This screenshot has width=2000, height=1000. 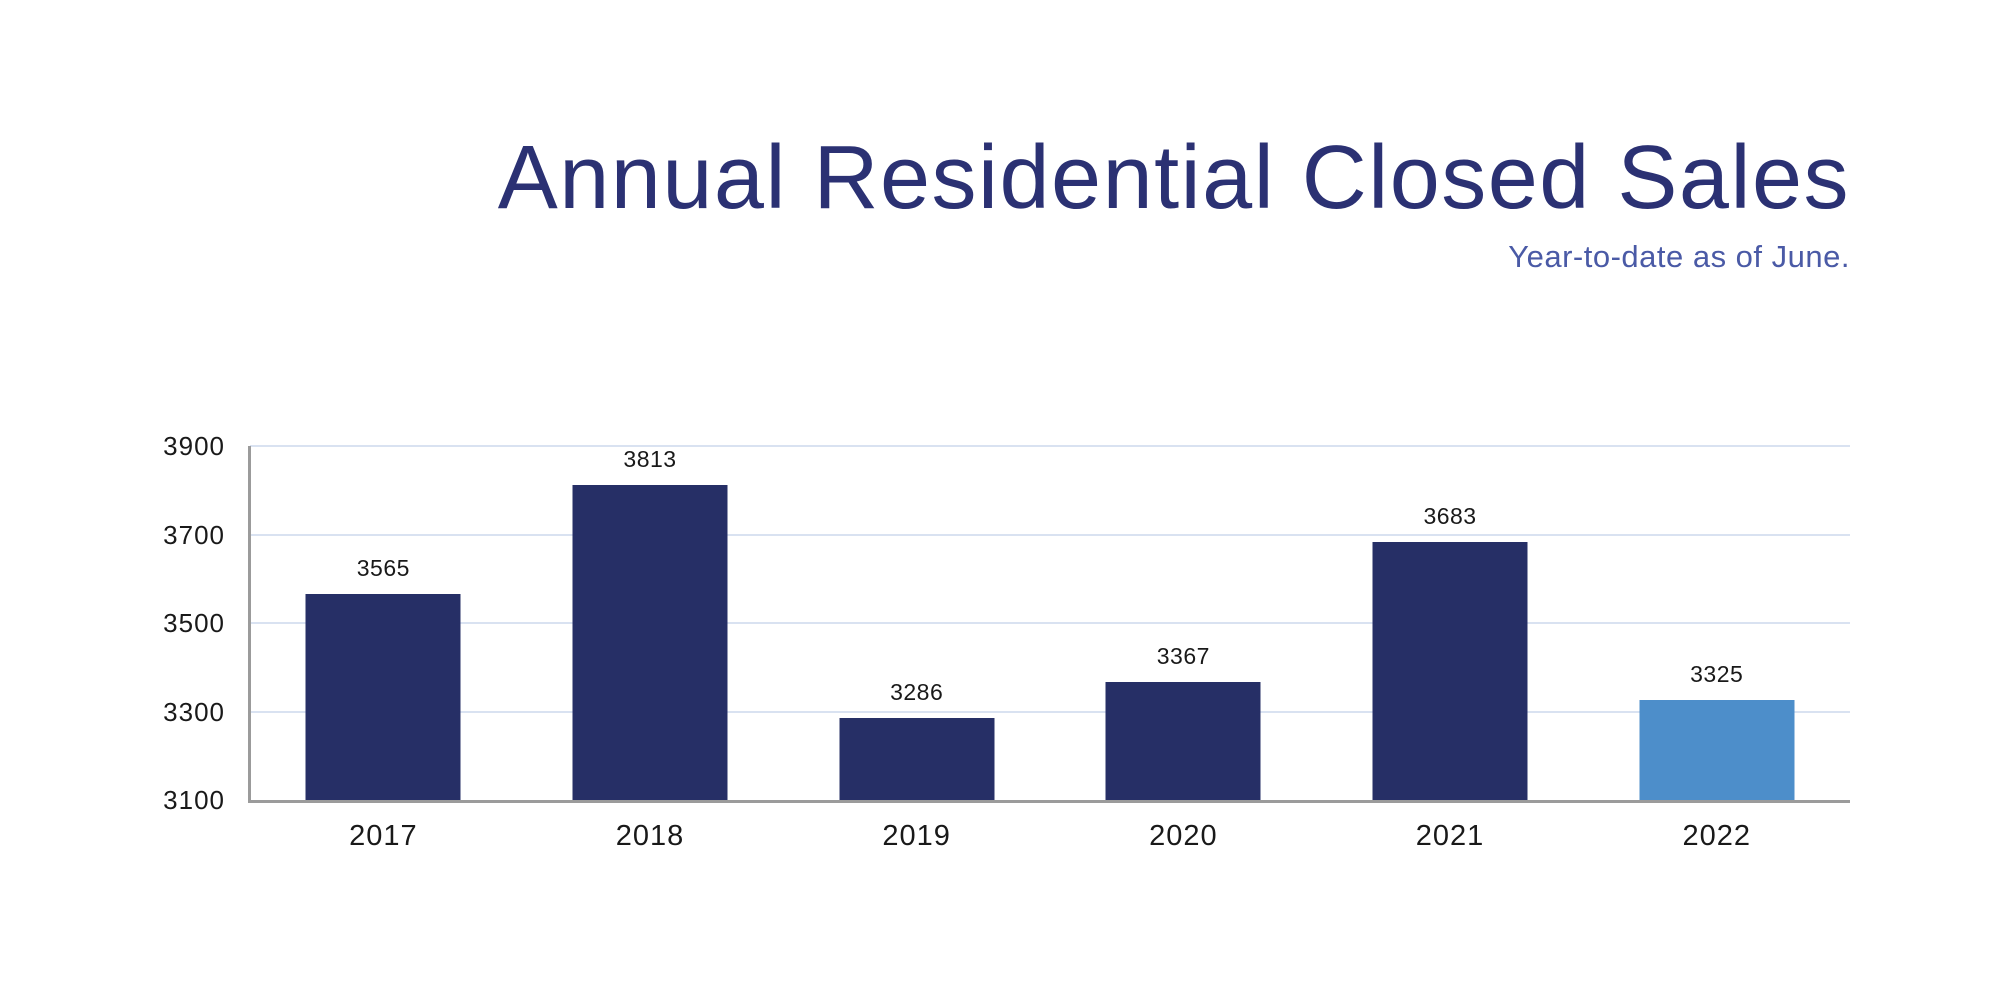 I want to click on x-axis-line, so click(x=1049, y=801).